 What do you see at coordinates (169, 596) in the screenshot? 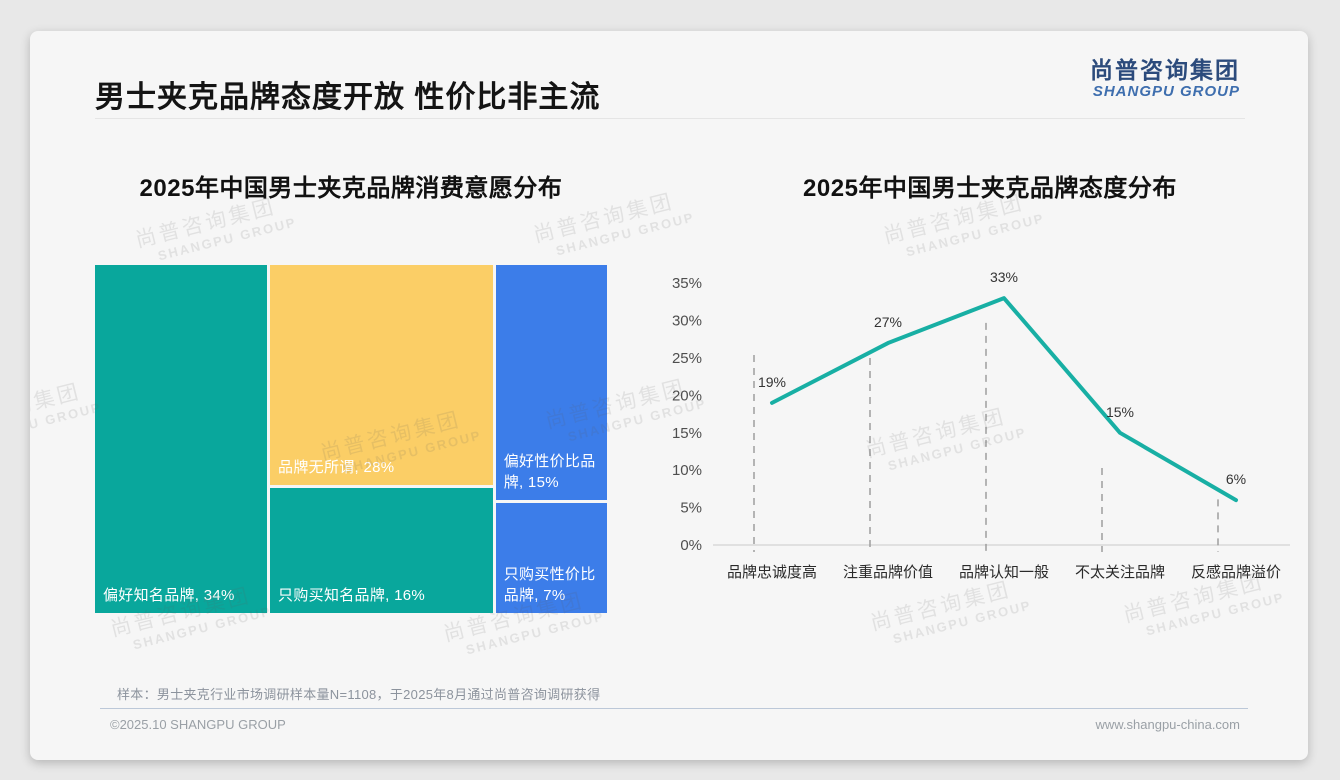
I see `treemap-block-label: 偏好知名品牌, 34%` at bounding box center [169, 596].